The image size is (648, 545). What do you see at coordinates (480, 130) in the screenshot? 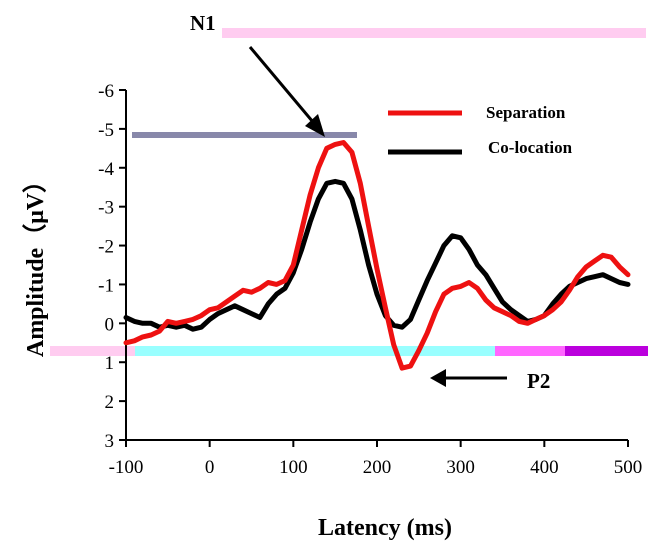
I see `legend: Separation Co-location` at bounding box center [480, 130].